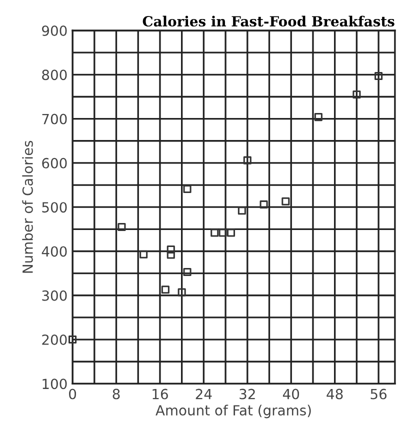 The image size is (403, 436). Describe the element at coordinates (54, 340) in the screenshot. I see `y-tick-label: 200` at that location.